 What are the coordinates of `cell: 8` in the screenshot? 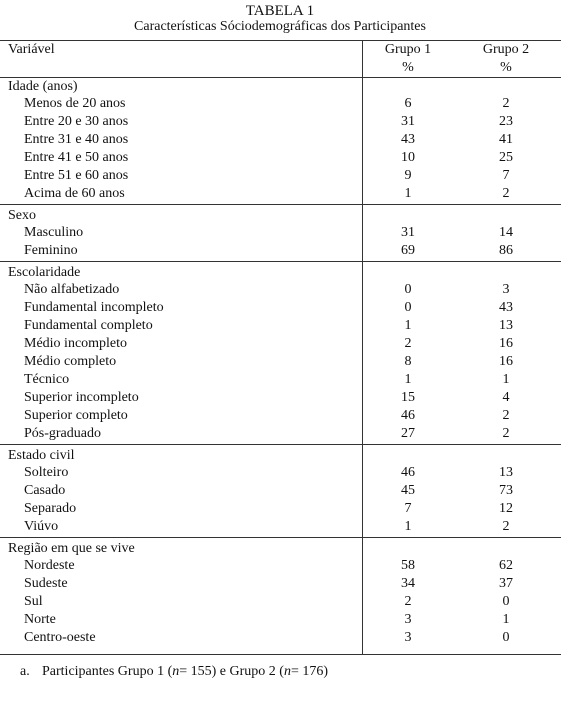 It's located at (408, 361).